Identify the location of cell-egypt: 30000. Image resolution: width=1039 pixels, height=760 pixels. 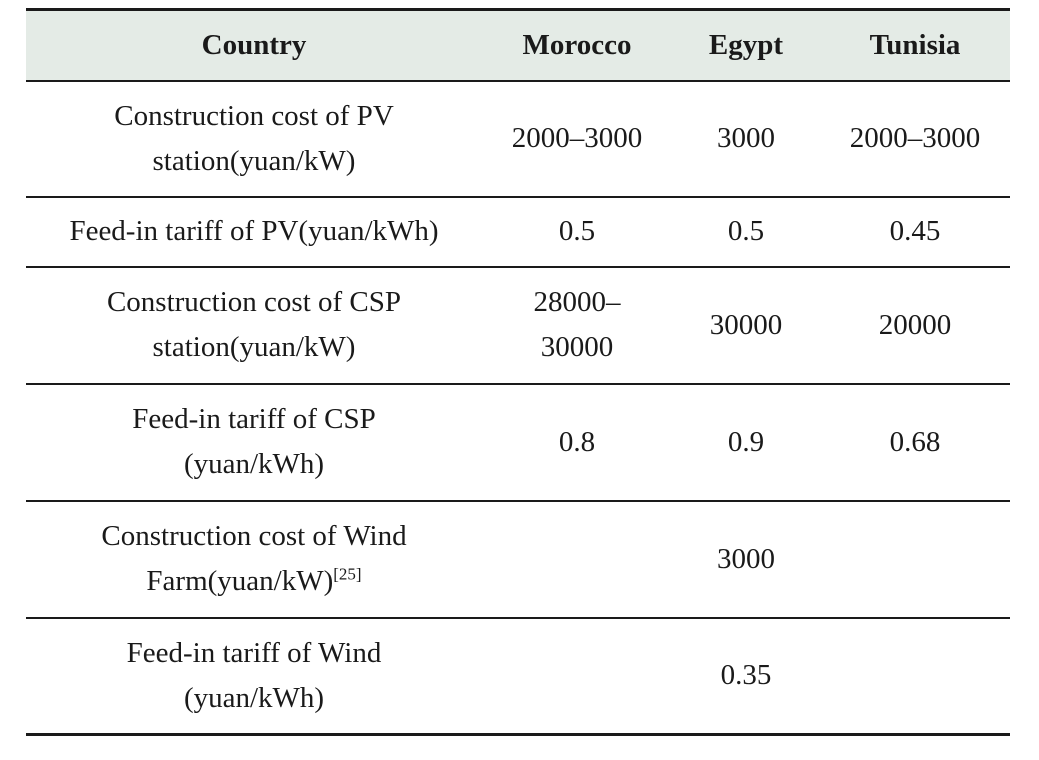
(746, 324).